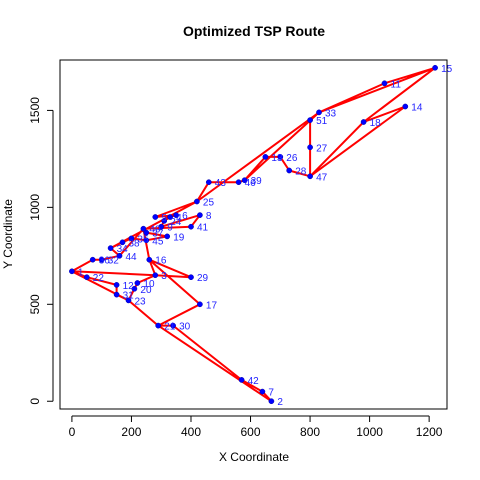 The height and width of the screenshot is (480, 480). I want to click on x-axis-label: X Coordinate, so click(254, 457).